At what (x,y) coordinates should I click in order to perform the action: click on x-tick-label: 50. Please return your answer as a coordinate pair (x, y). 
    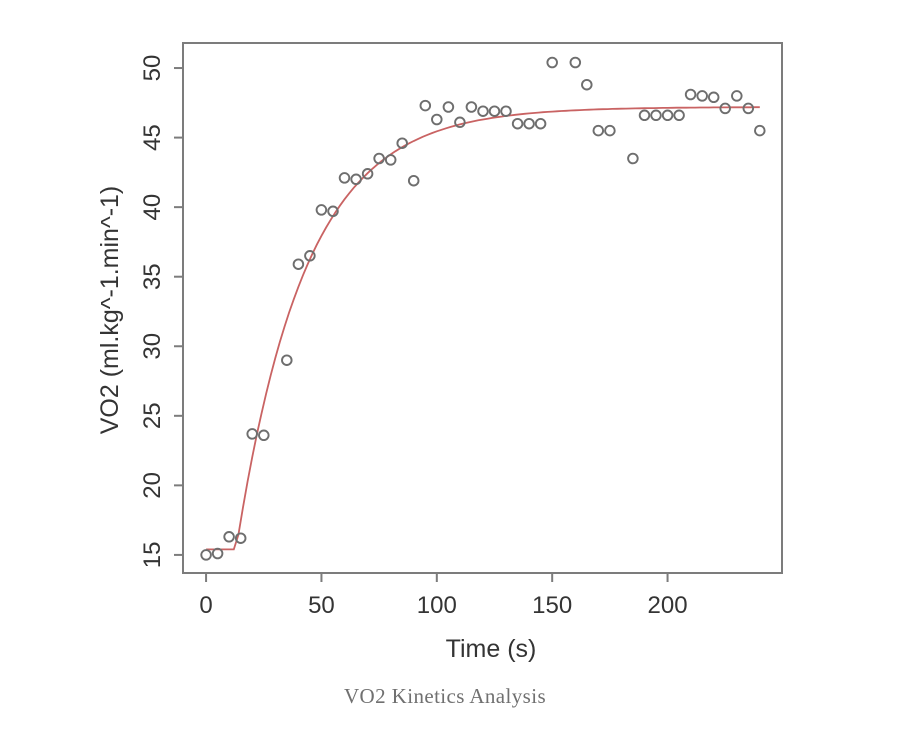
    Looking at the image, I should click on (321, 605).